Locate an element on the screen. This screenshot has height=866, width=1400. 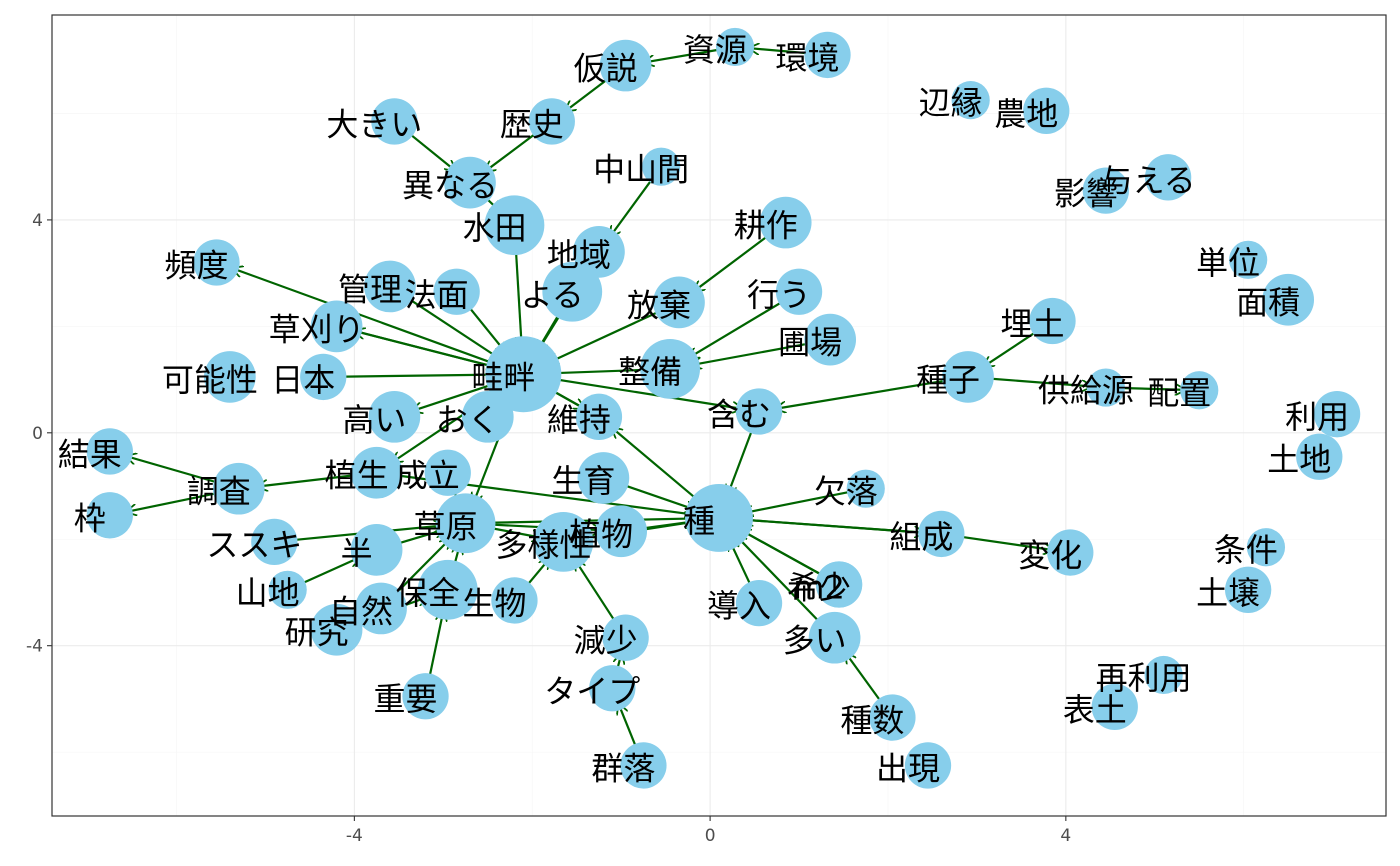
arrow-畦畔-高い is located at coordinates (457, 395).